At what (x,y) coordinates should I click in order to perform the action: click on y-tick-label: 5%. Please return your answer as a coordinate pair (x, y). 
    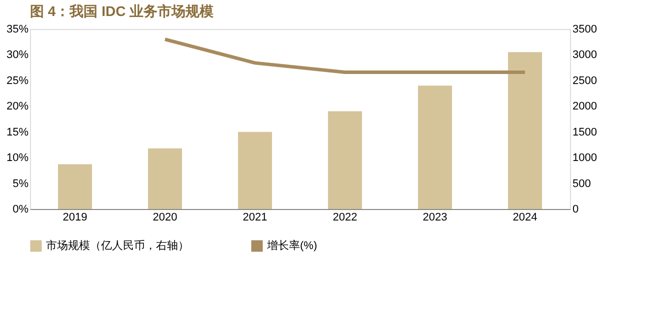
    Looking at the image, I should click on (20, 184).